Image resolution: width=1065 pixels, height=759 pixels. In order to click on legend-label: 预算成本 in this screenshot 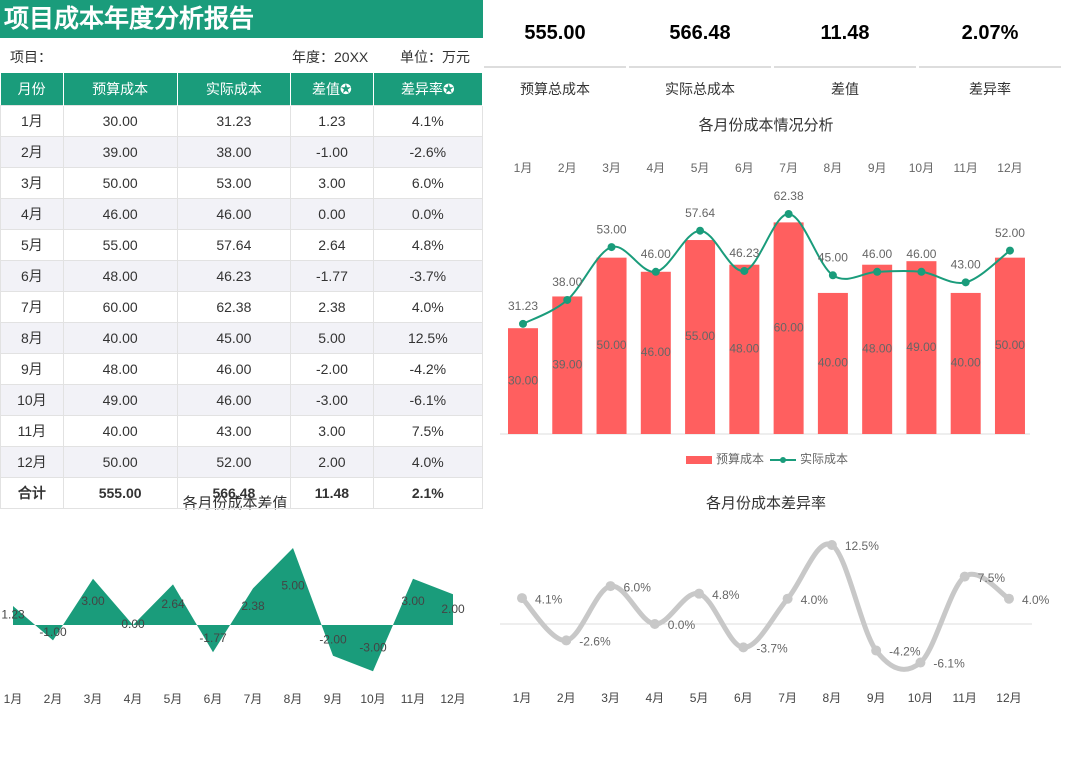, I will do `click(740, 458)`.